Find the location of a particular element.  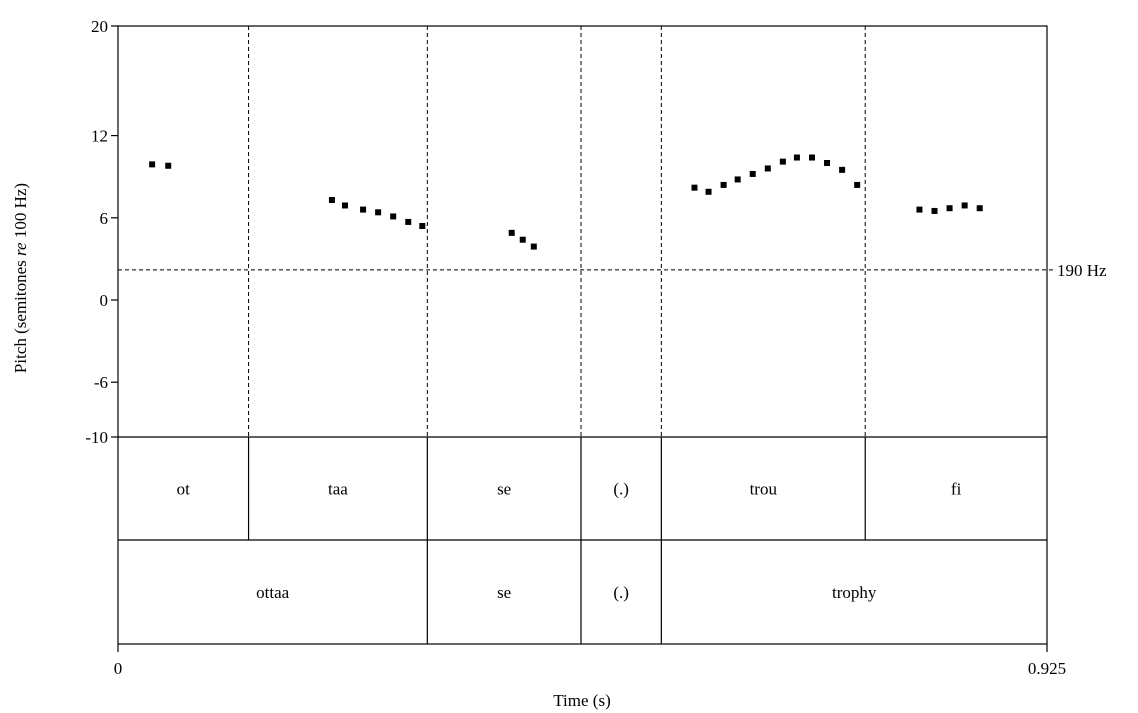

pitch-points is located at coordinates (566, 202).